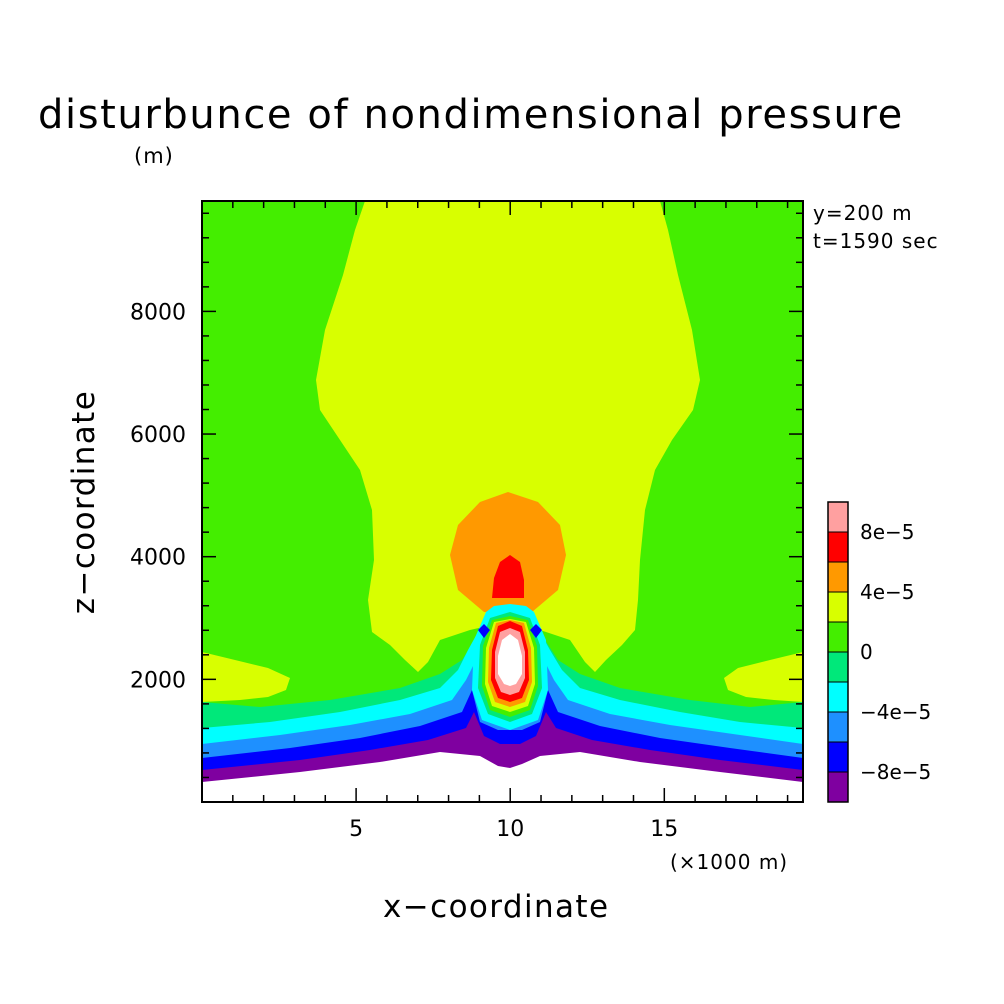  I want to click on colorbar-label: −8e−5, so click(895, 772).